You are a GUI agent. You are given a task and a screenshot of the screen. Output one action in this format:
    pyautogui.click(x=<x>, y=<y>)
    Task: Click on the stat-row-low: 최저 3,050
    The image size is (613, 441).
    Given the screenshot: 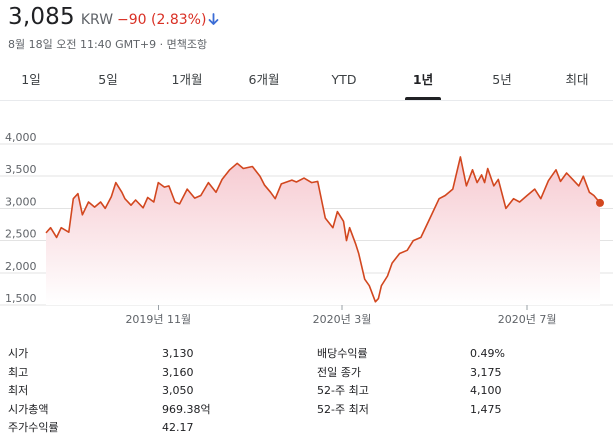 What is the action you would take?
    pyautogui.click(x=158, y=391)
    